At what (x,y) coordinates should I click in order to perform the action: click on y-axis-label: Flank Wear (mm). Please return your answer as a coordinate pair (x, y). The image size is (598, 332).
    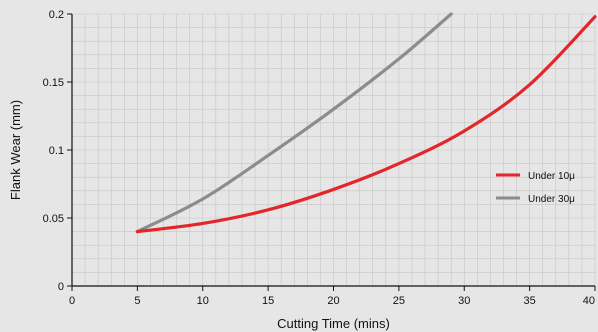
    Looking at the image, I should click on (15, 150).